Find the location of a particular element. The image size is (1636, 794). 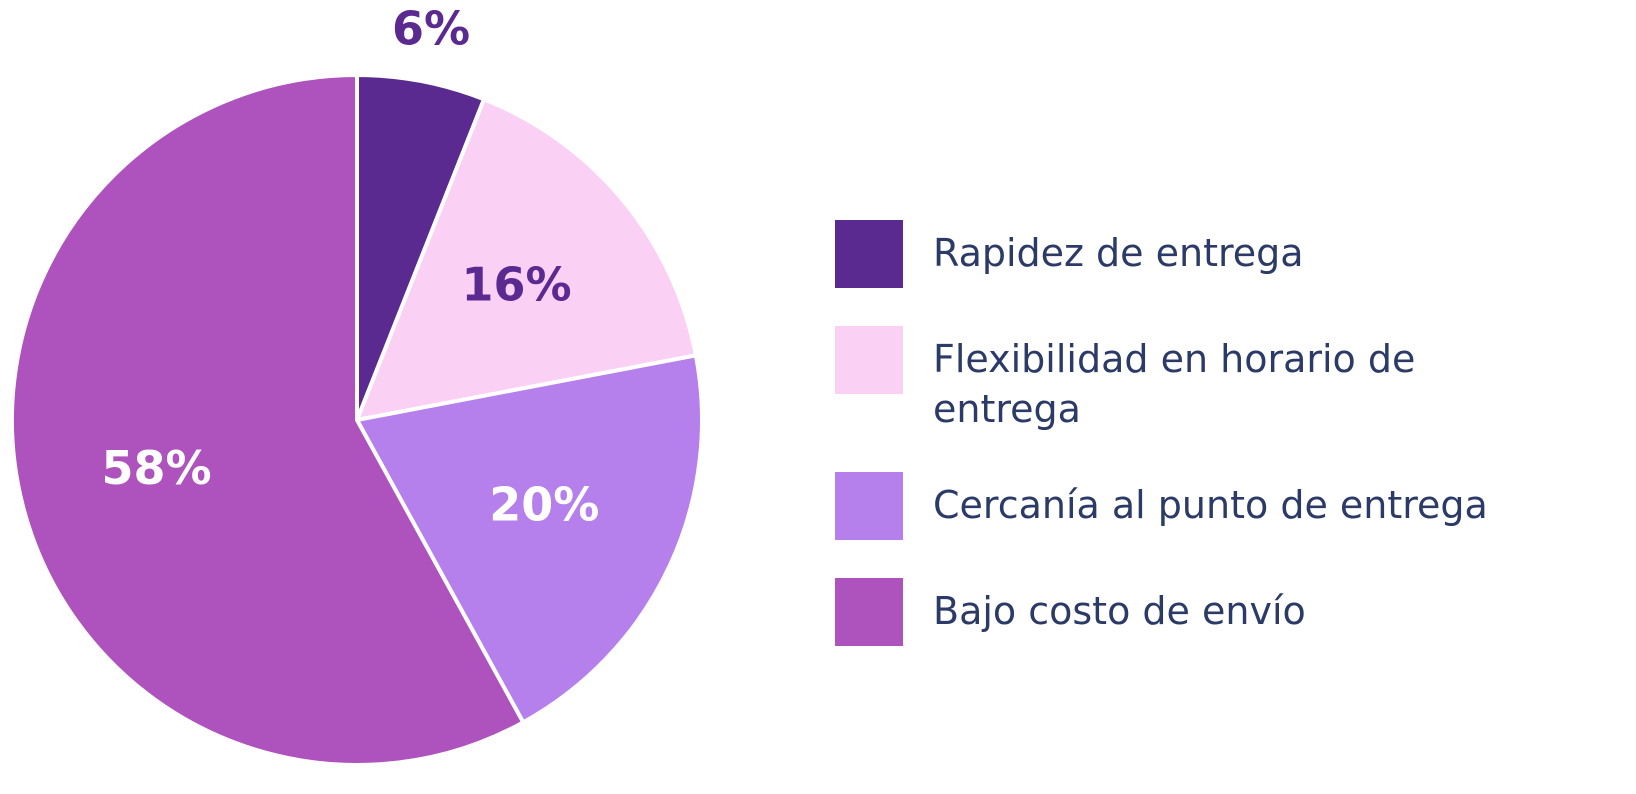

legend-item: Rapidez de entrega is located at coordinates (1215, 254).